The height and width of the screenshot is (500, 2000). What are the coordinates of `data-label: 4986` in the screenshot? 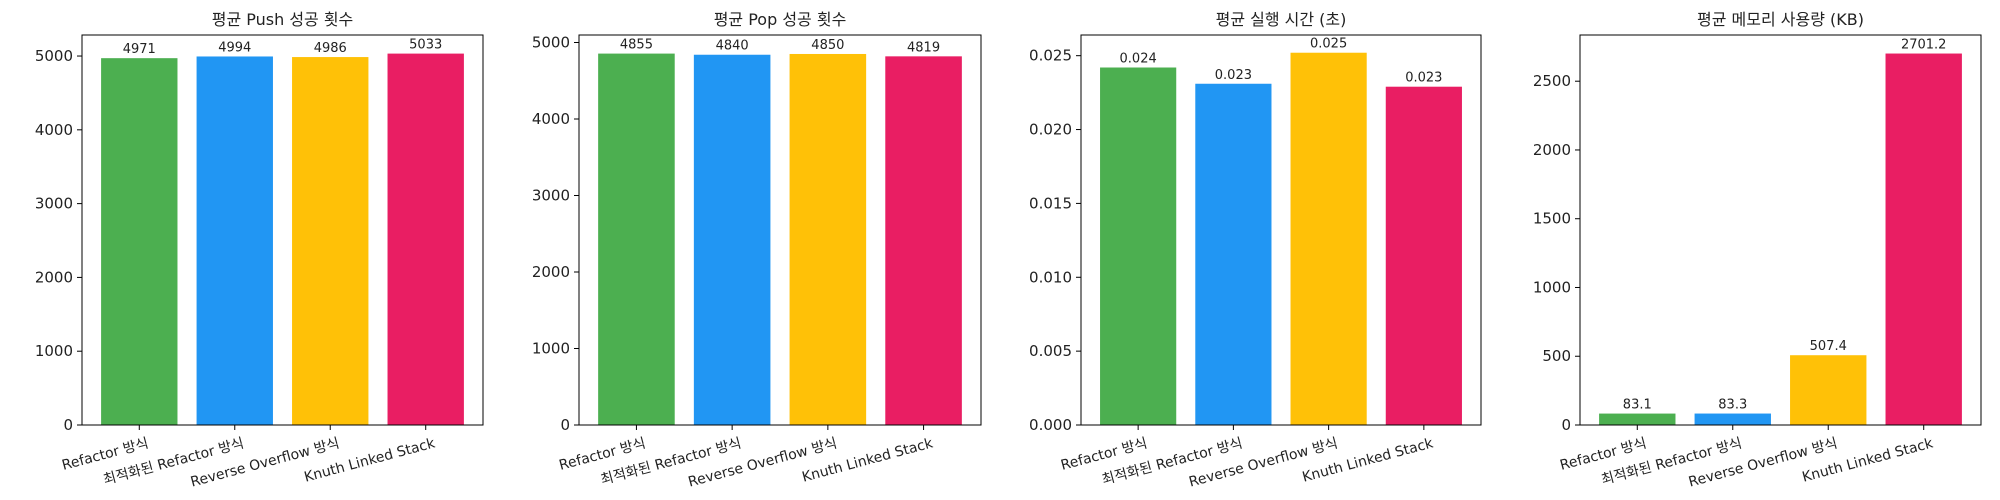 It's located at (330, 48).